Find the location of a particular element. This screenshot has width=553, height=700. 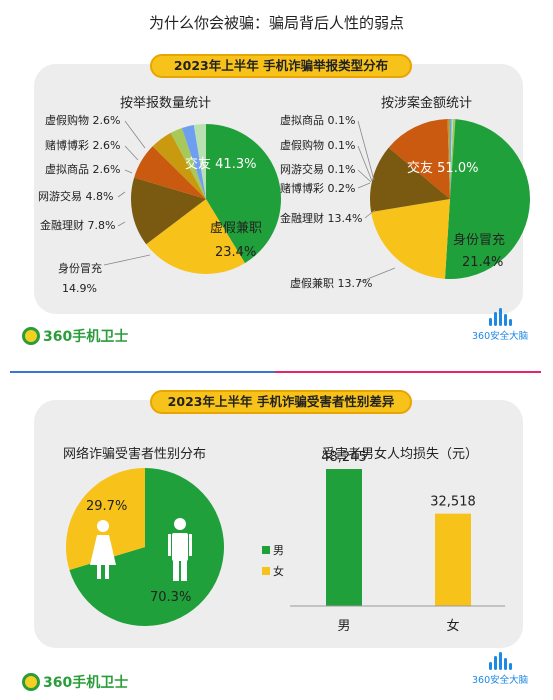

legend-label-female: 女 is located at coordinates (278, 571).